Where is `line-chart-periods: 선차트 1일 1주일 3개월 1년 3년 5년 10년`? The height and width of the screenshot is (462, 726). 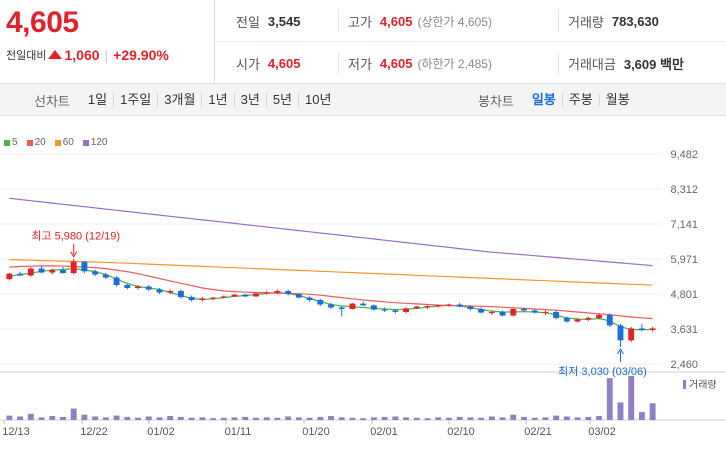 line-chart-periods: 선차트 1일 1주일 3개월 1년 3년 5년 10년 is located at coordinates (185, 100).